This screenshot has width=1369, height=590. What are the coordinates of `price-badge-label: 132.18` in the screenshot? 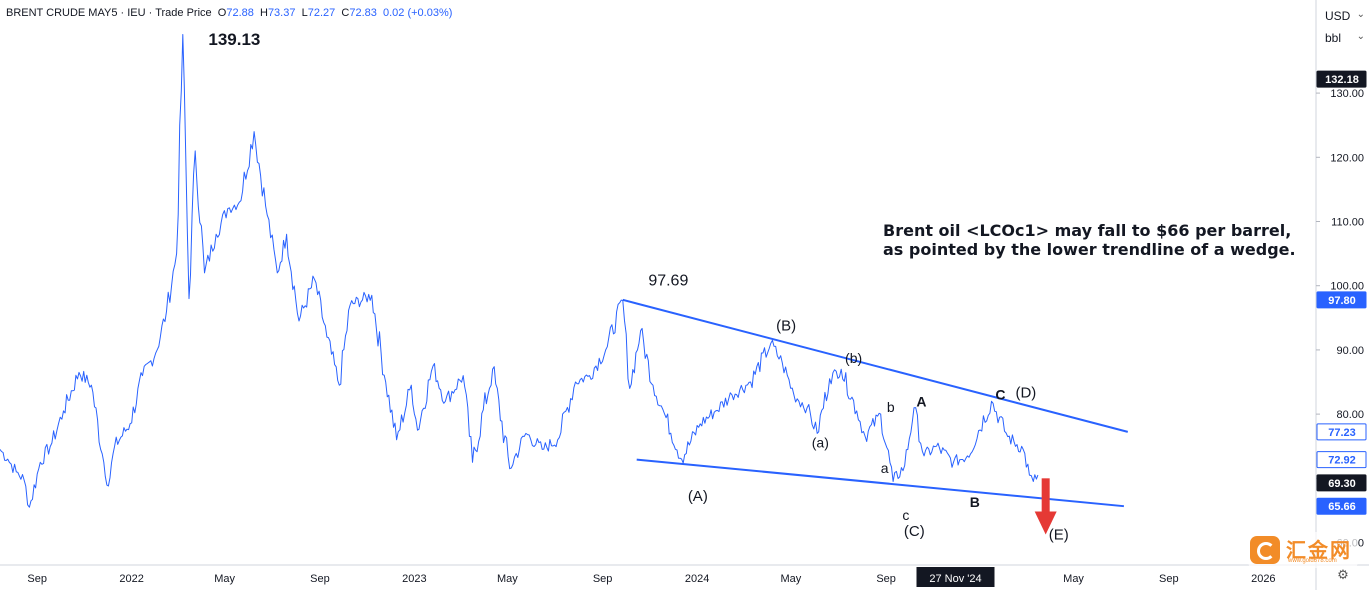 It's located at (1342, 80).